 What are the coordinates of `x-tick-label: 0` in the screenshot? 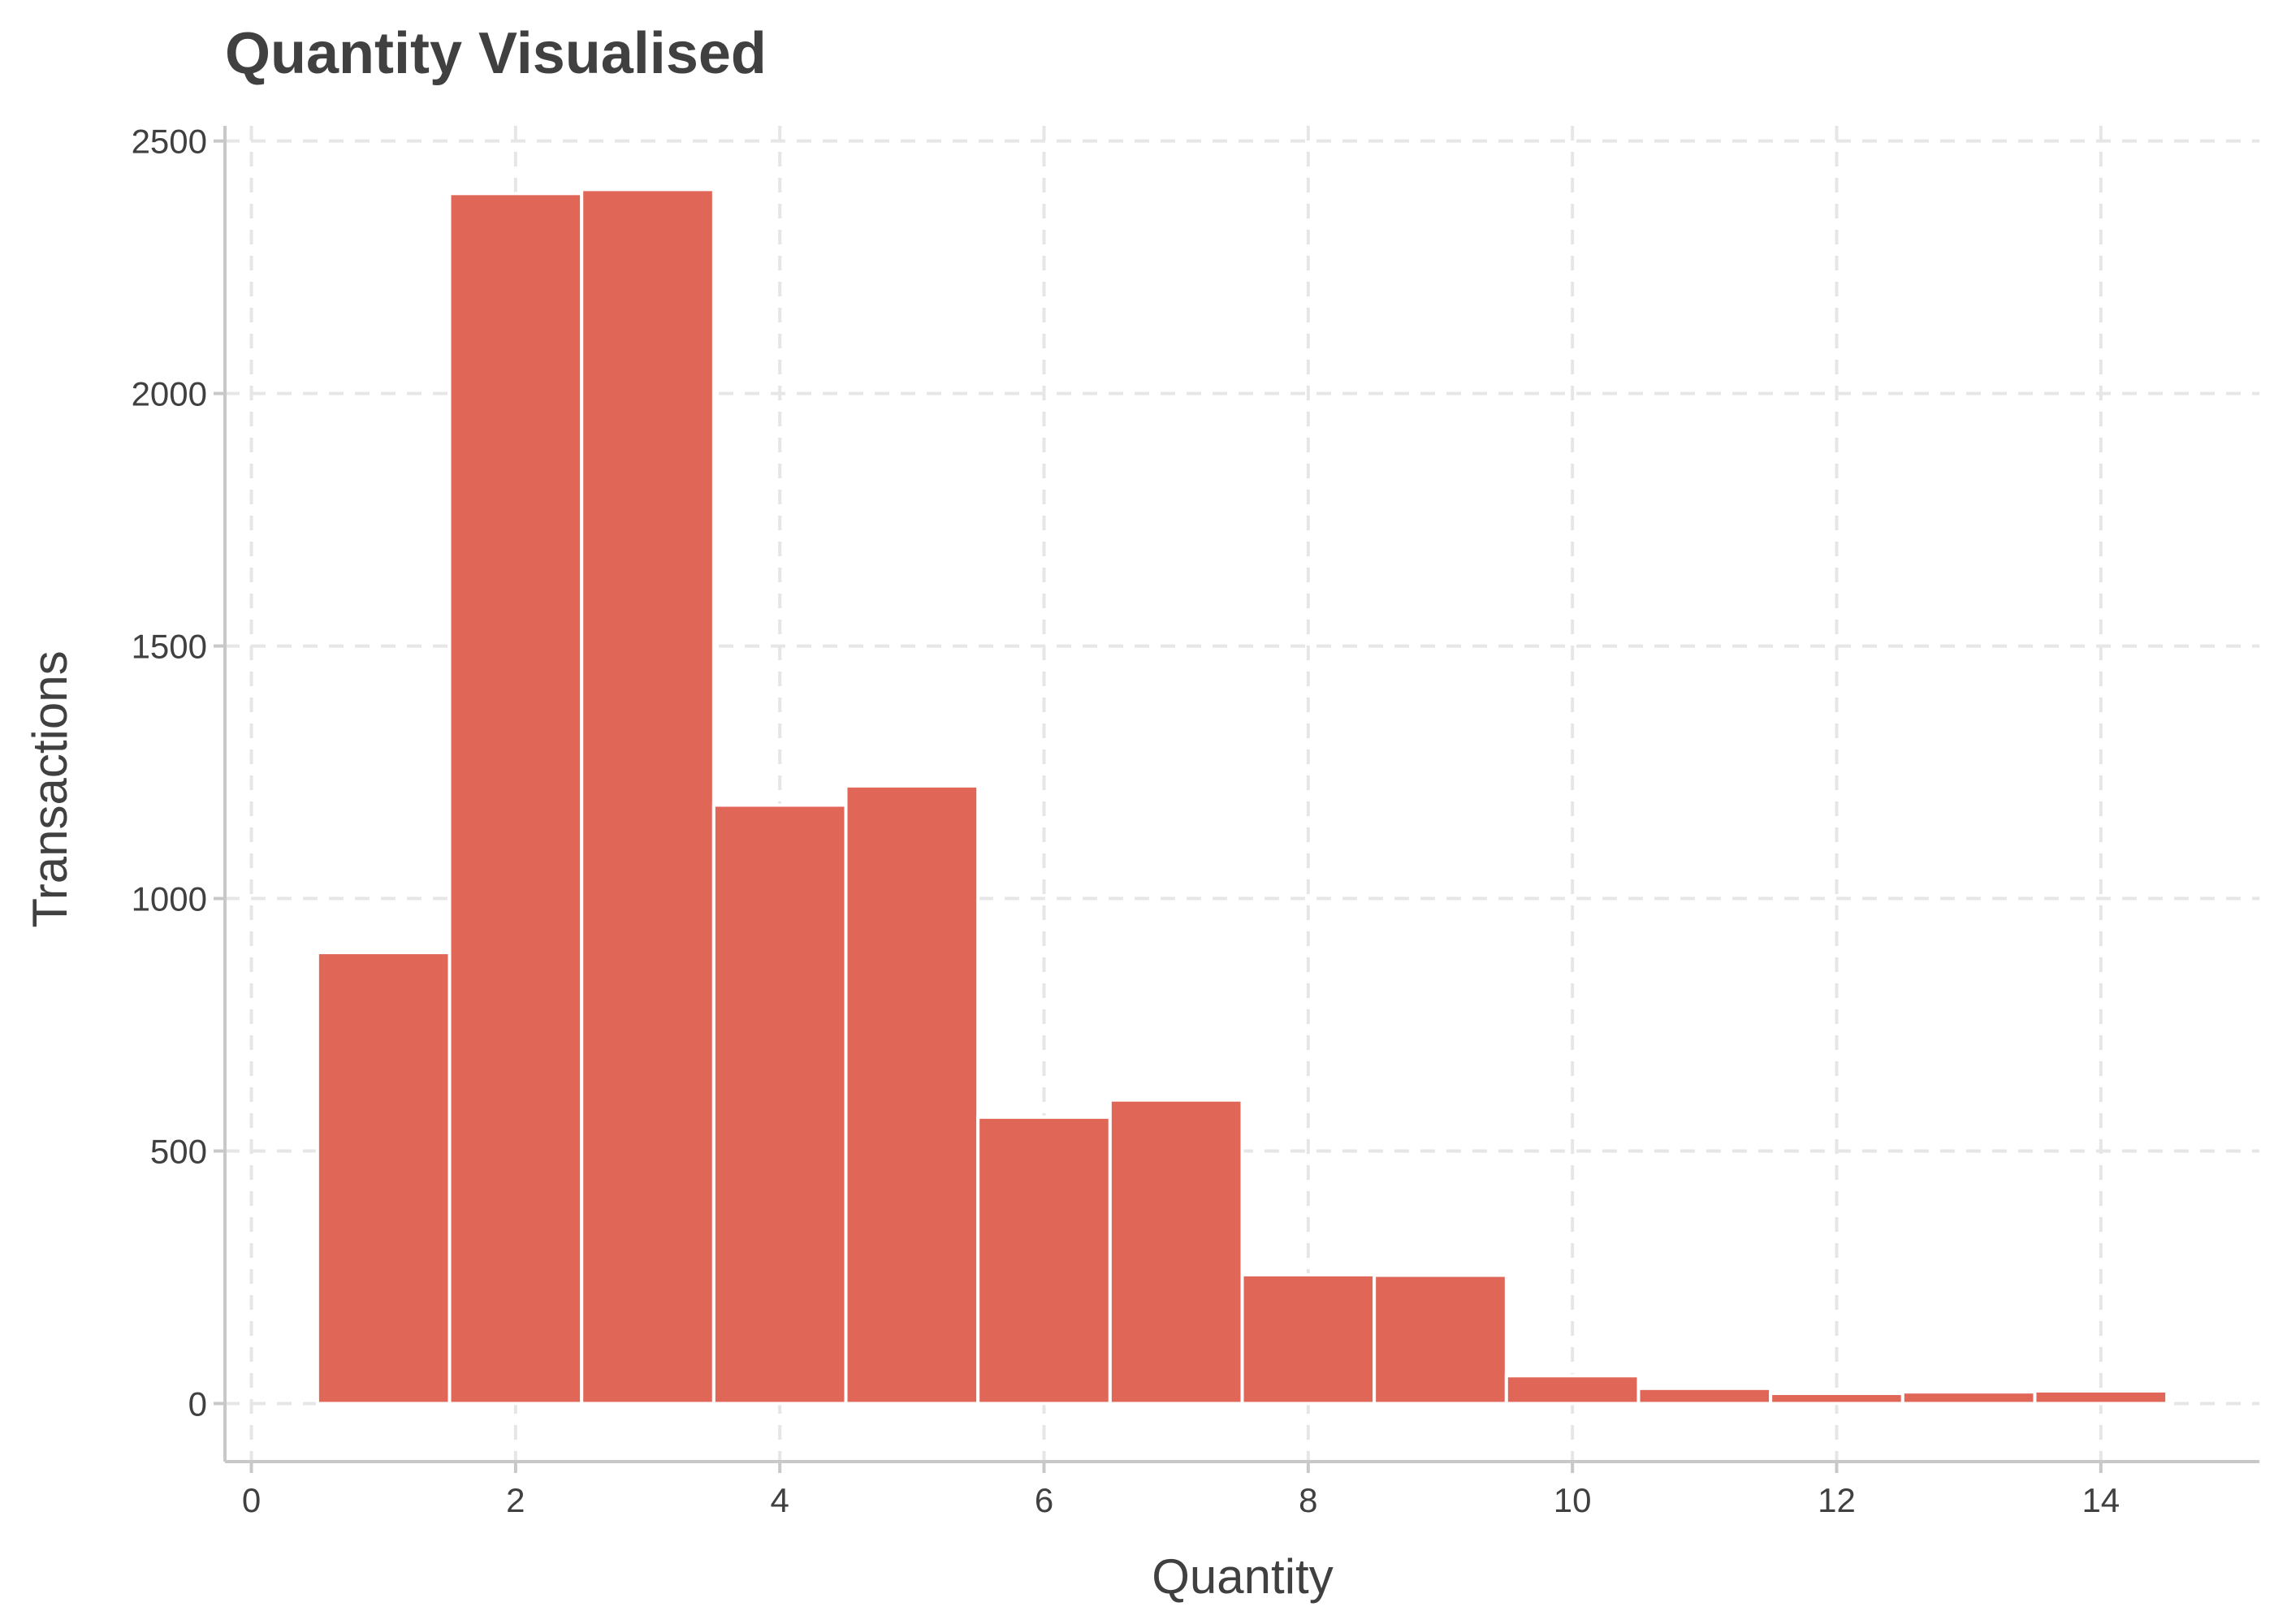 It's located at (252, 1500).